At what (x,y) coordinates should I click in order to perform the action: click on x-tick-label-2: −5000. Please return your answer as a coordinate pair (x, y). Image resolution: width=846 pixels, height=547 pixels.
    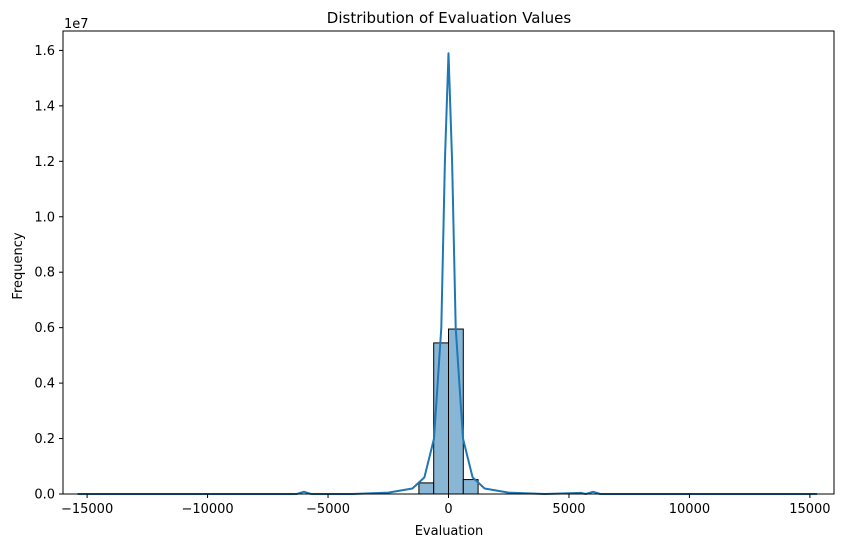
    Looking at the image, I should click on (328, 509).